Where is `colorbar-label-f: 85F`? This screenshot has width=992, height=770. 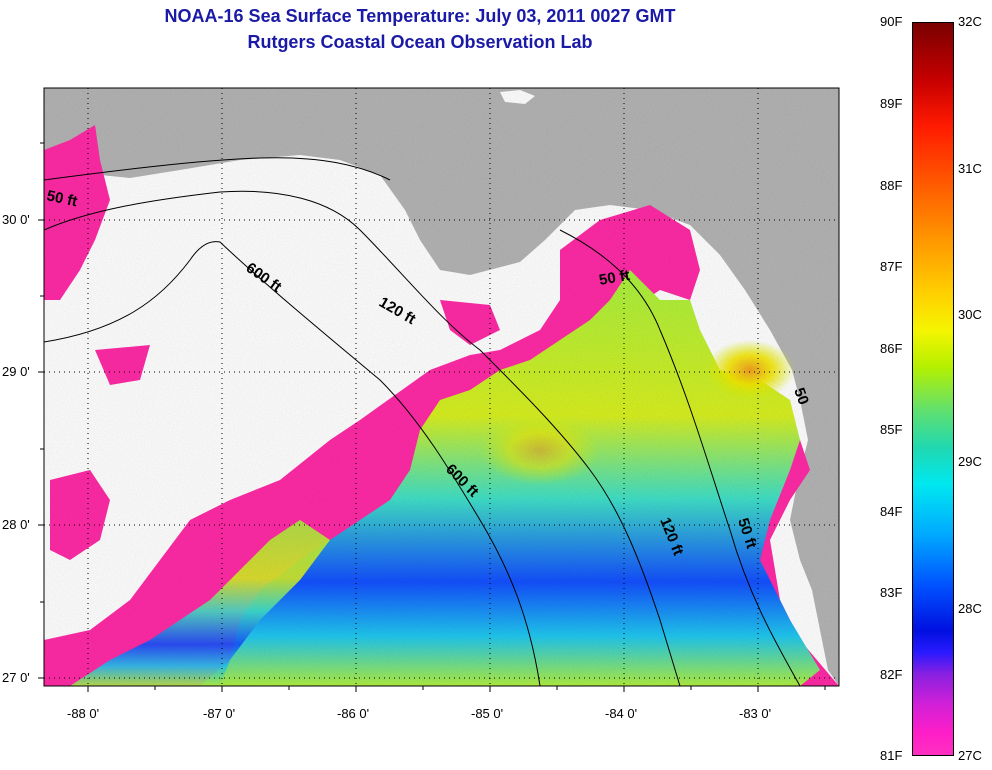 colorbar-label-f: 85F is located at coordinates (891, 429).